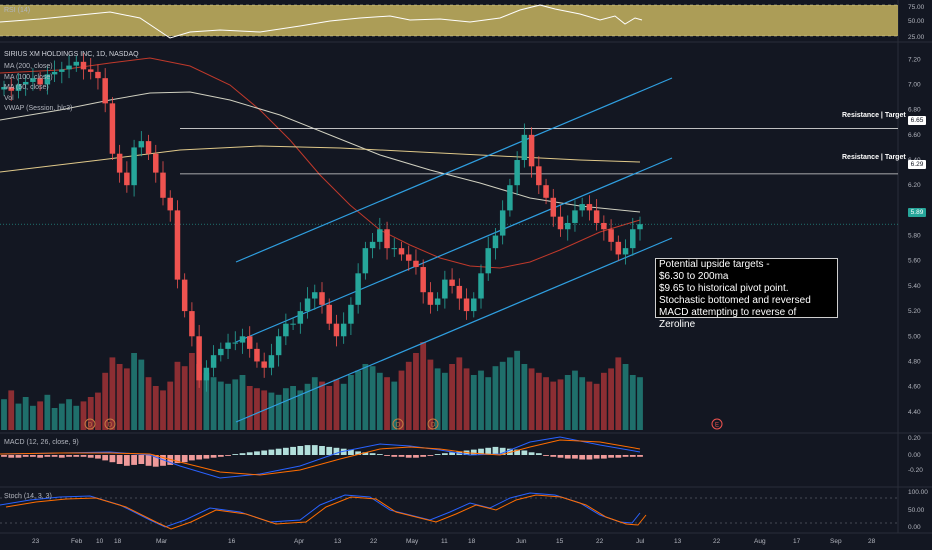 The width and height of the screenshot is (932, 550). What do you see at coordinates (836, 541) in the screenshot?
I see `time-tick-label: Sep` at bounding box center [836, 541].